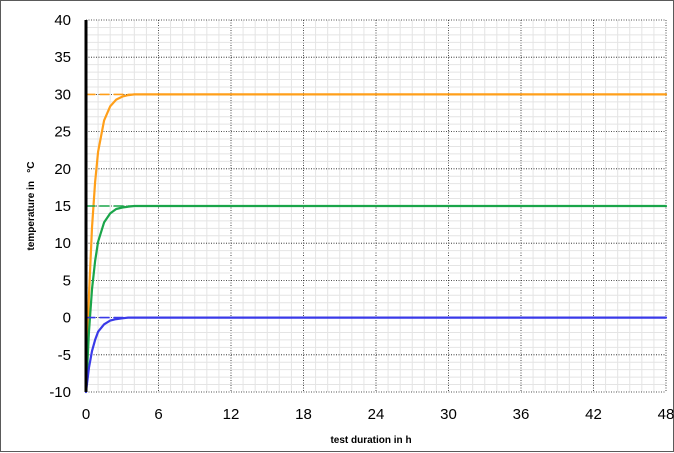 This screenshot has width=674, height=453. Describe the element at coordinates (448, 414) in the screenshot. I see `x-tick-label: 30` at that location.